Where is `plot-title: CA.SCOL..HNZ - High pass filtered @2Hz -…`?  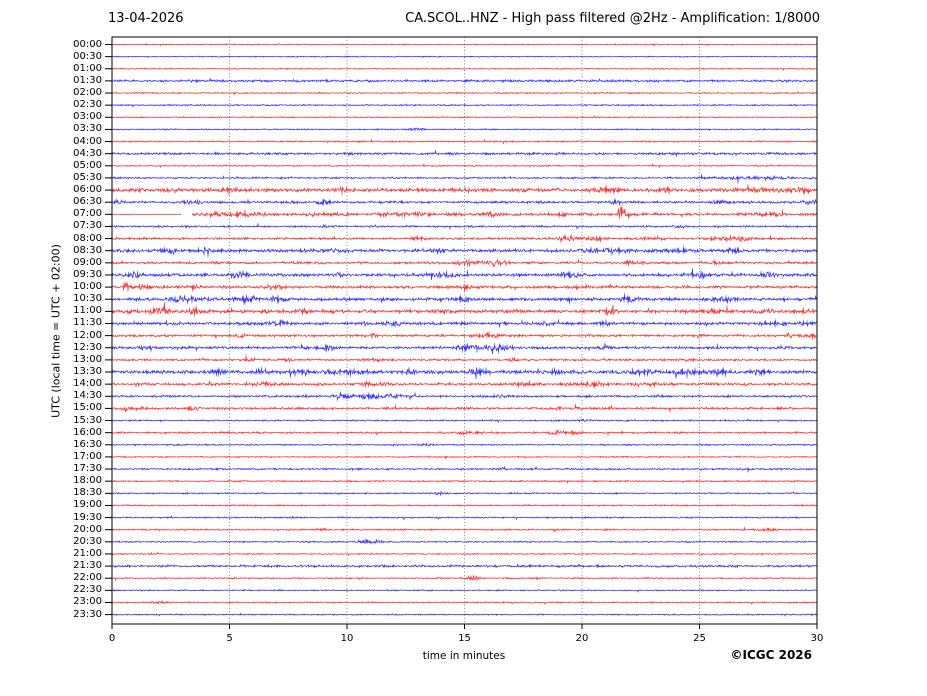
plot-title: CA.SCOL..HNZ - High pass filtered @2Hz -… is located at coordinates (612, 18).